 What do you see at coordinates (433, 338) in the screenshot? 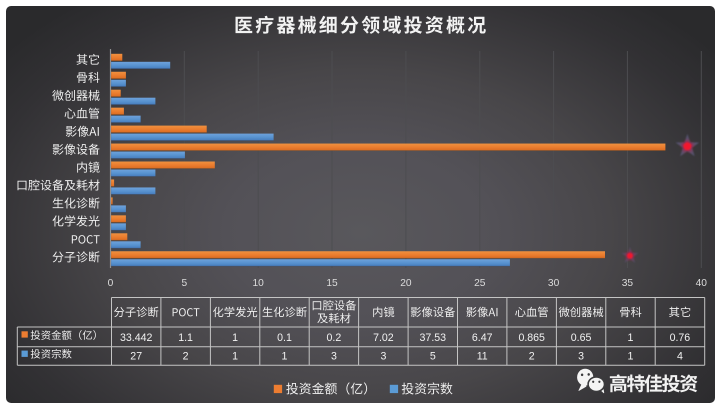
I see `svg-text: 37.53` at bounding box center [433, 338].